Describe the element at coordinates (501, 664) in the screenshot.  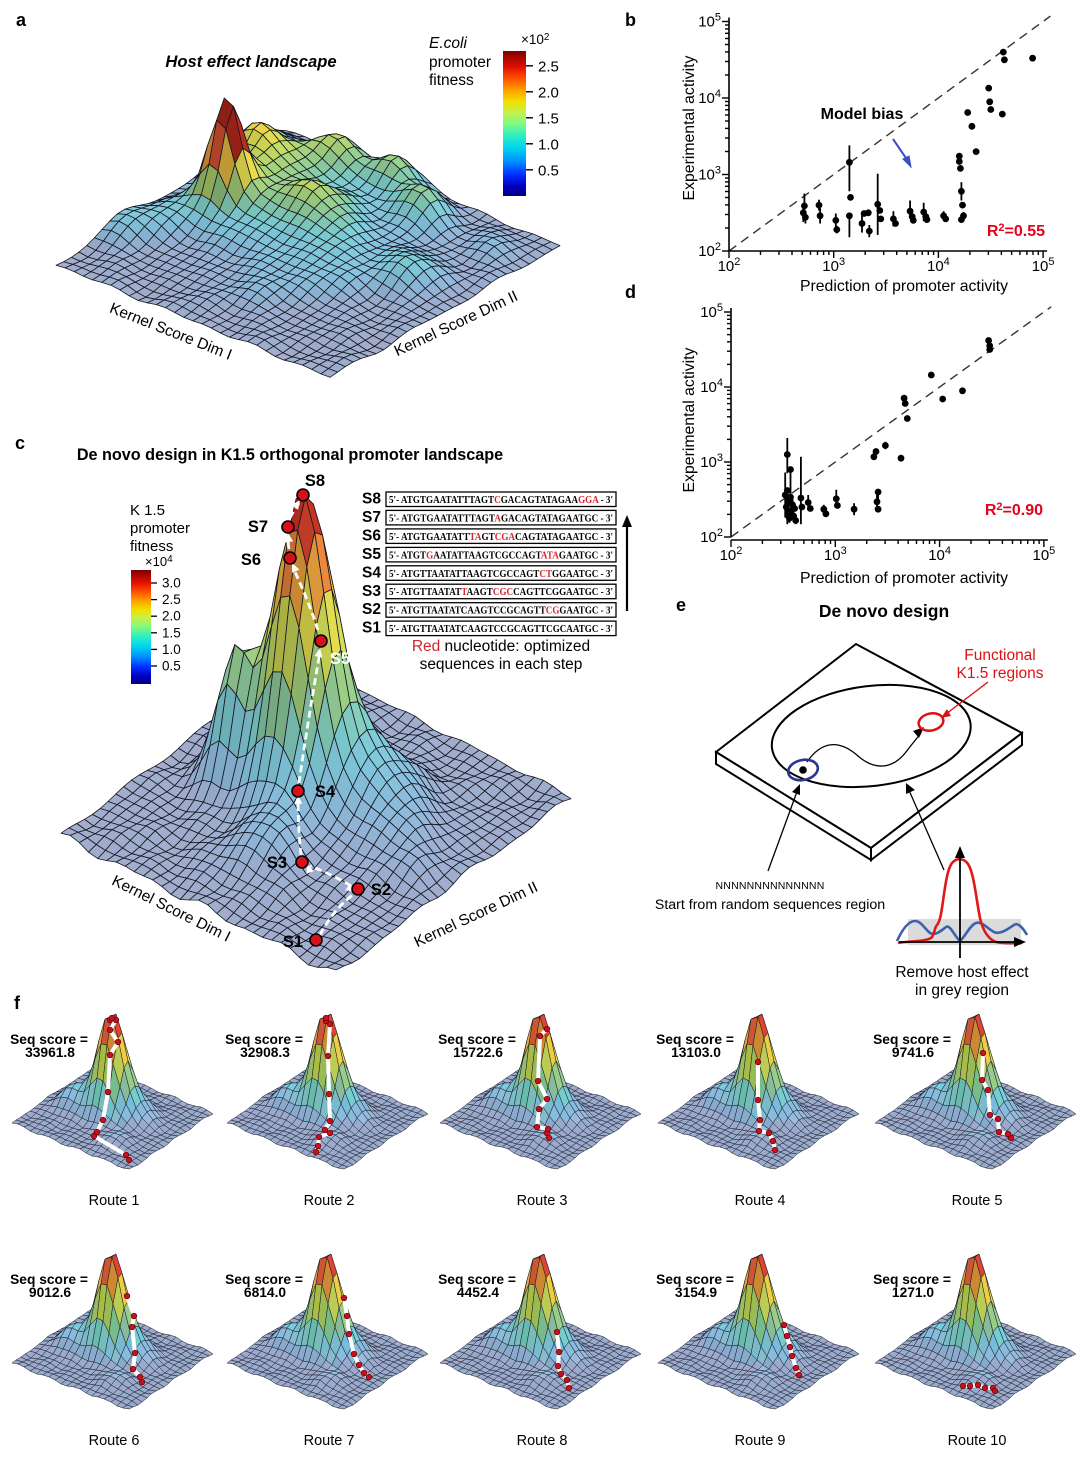
I see `svg-text: sequences in each step` at that location.